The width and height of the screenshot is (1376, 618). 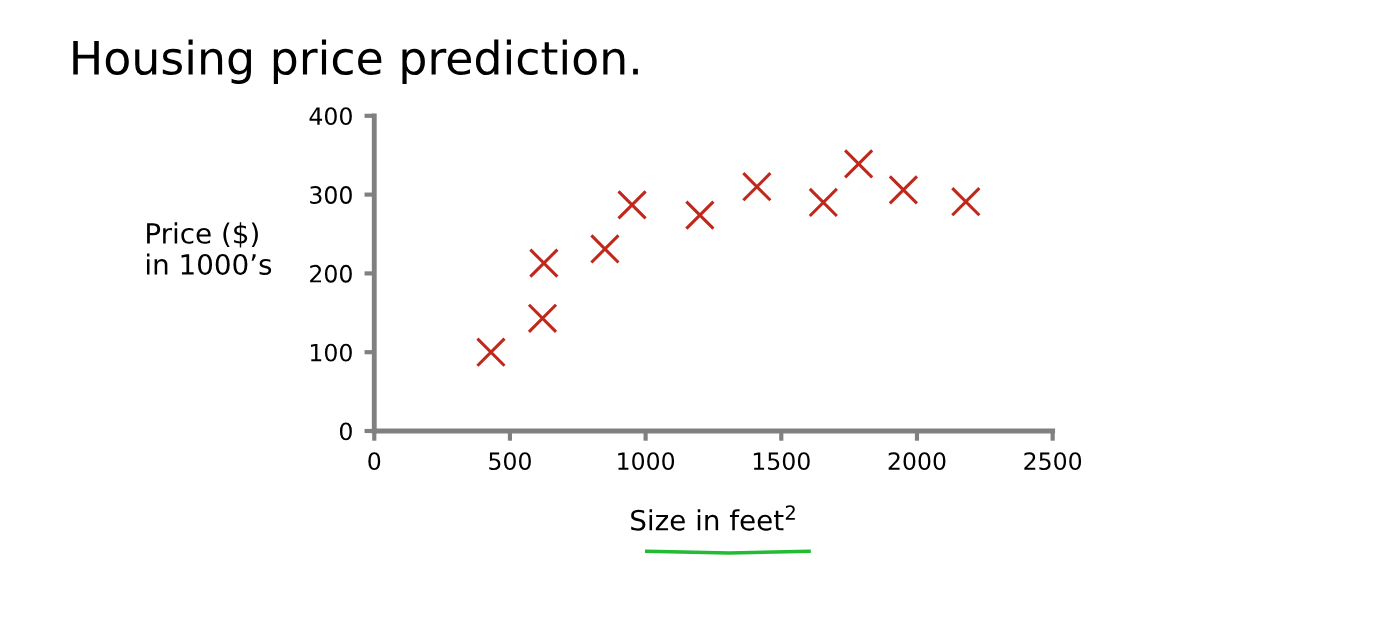 What do you see at coordinates (713, 518) in the screenshot?
I see `x-axis-title: Size in feet$^{2}$` at bounding box center [713, 518].